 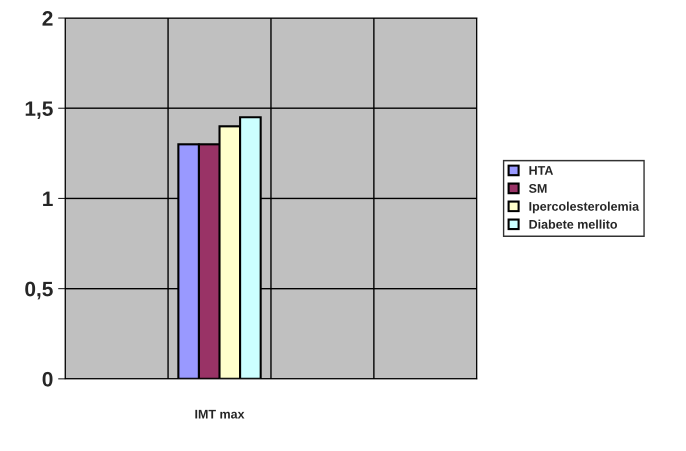 What do you see at coordinates (537, 188) in the screenshot?
I see `legend-label: SM` at bounding box center [537, 188].